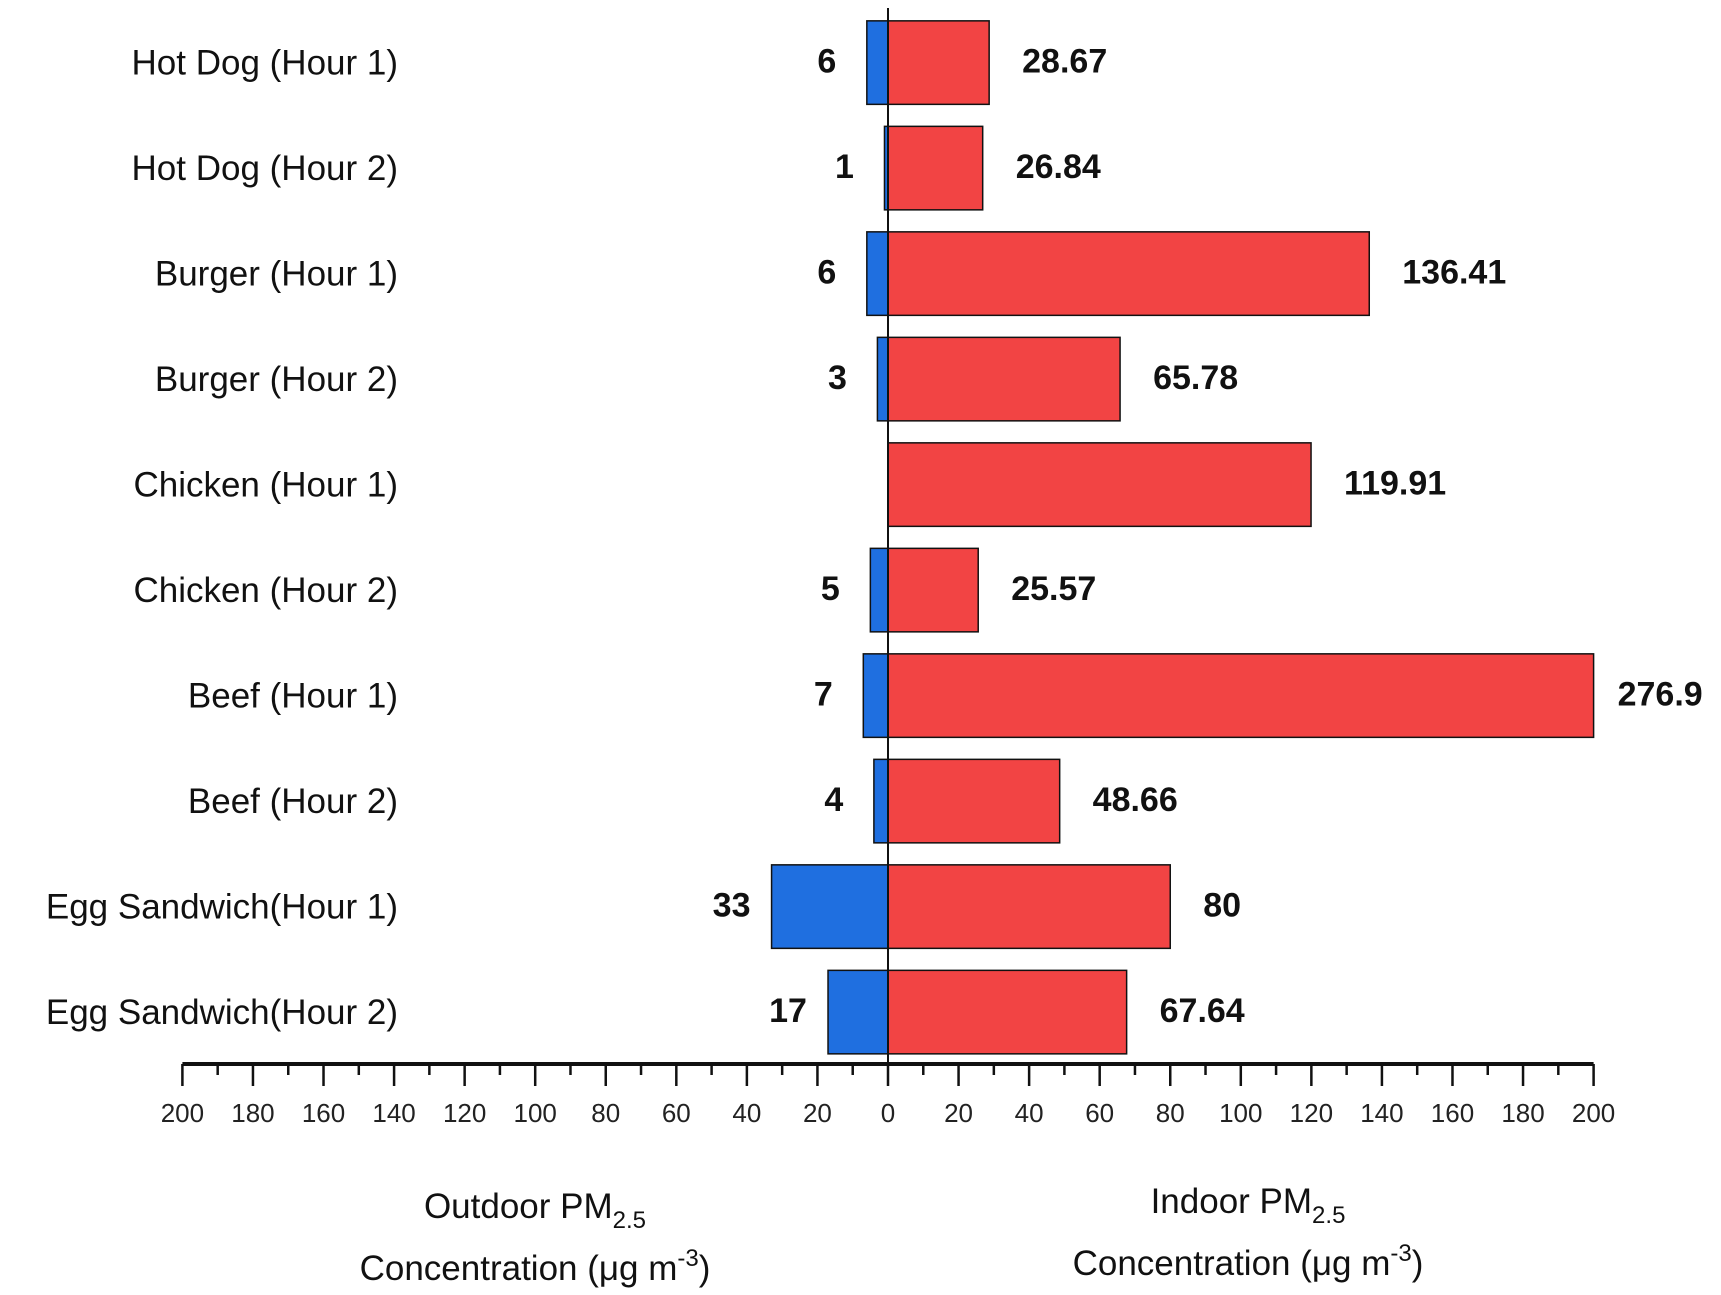 The height and width of the screenshot is (1295, 1721). What do you see at coordinates (1064, 62) in the screenshot?
I see `indoor-value-label: 28.67` at bounding box center [1064, 62].